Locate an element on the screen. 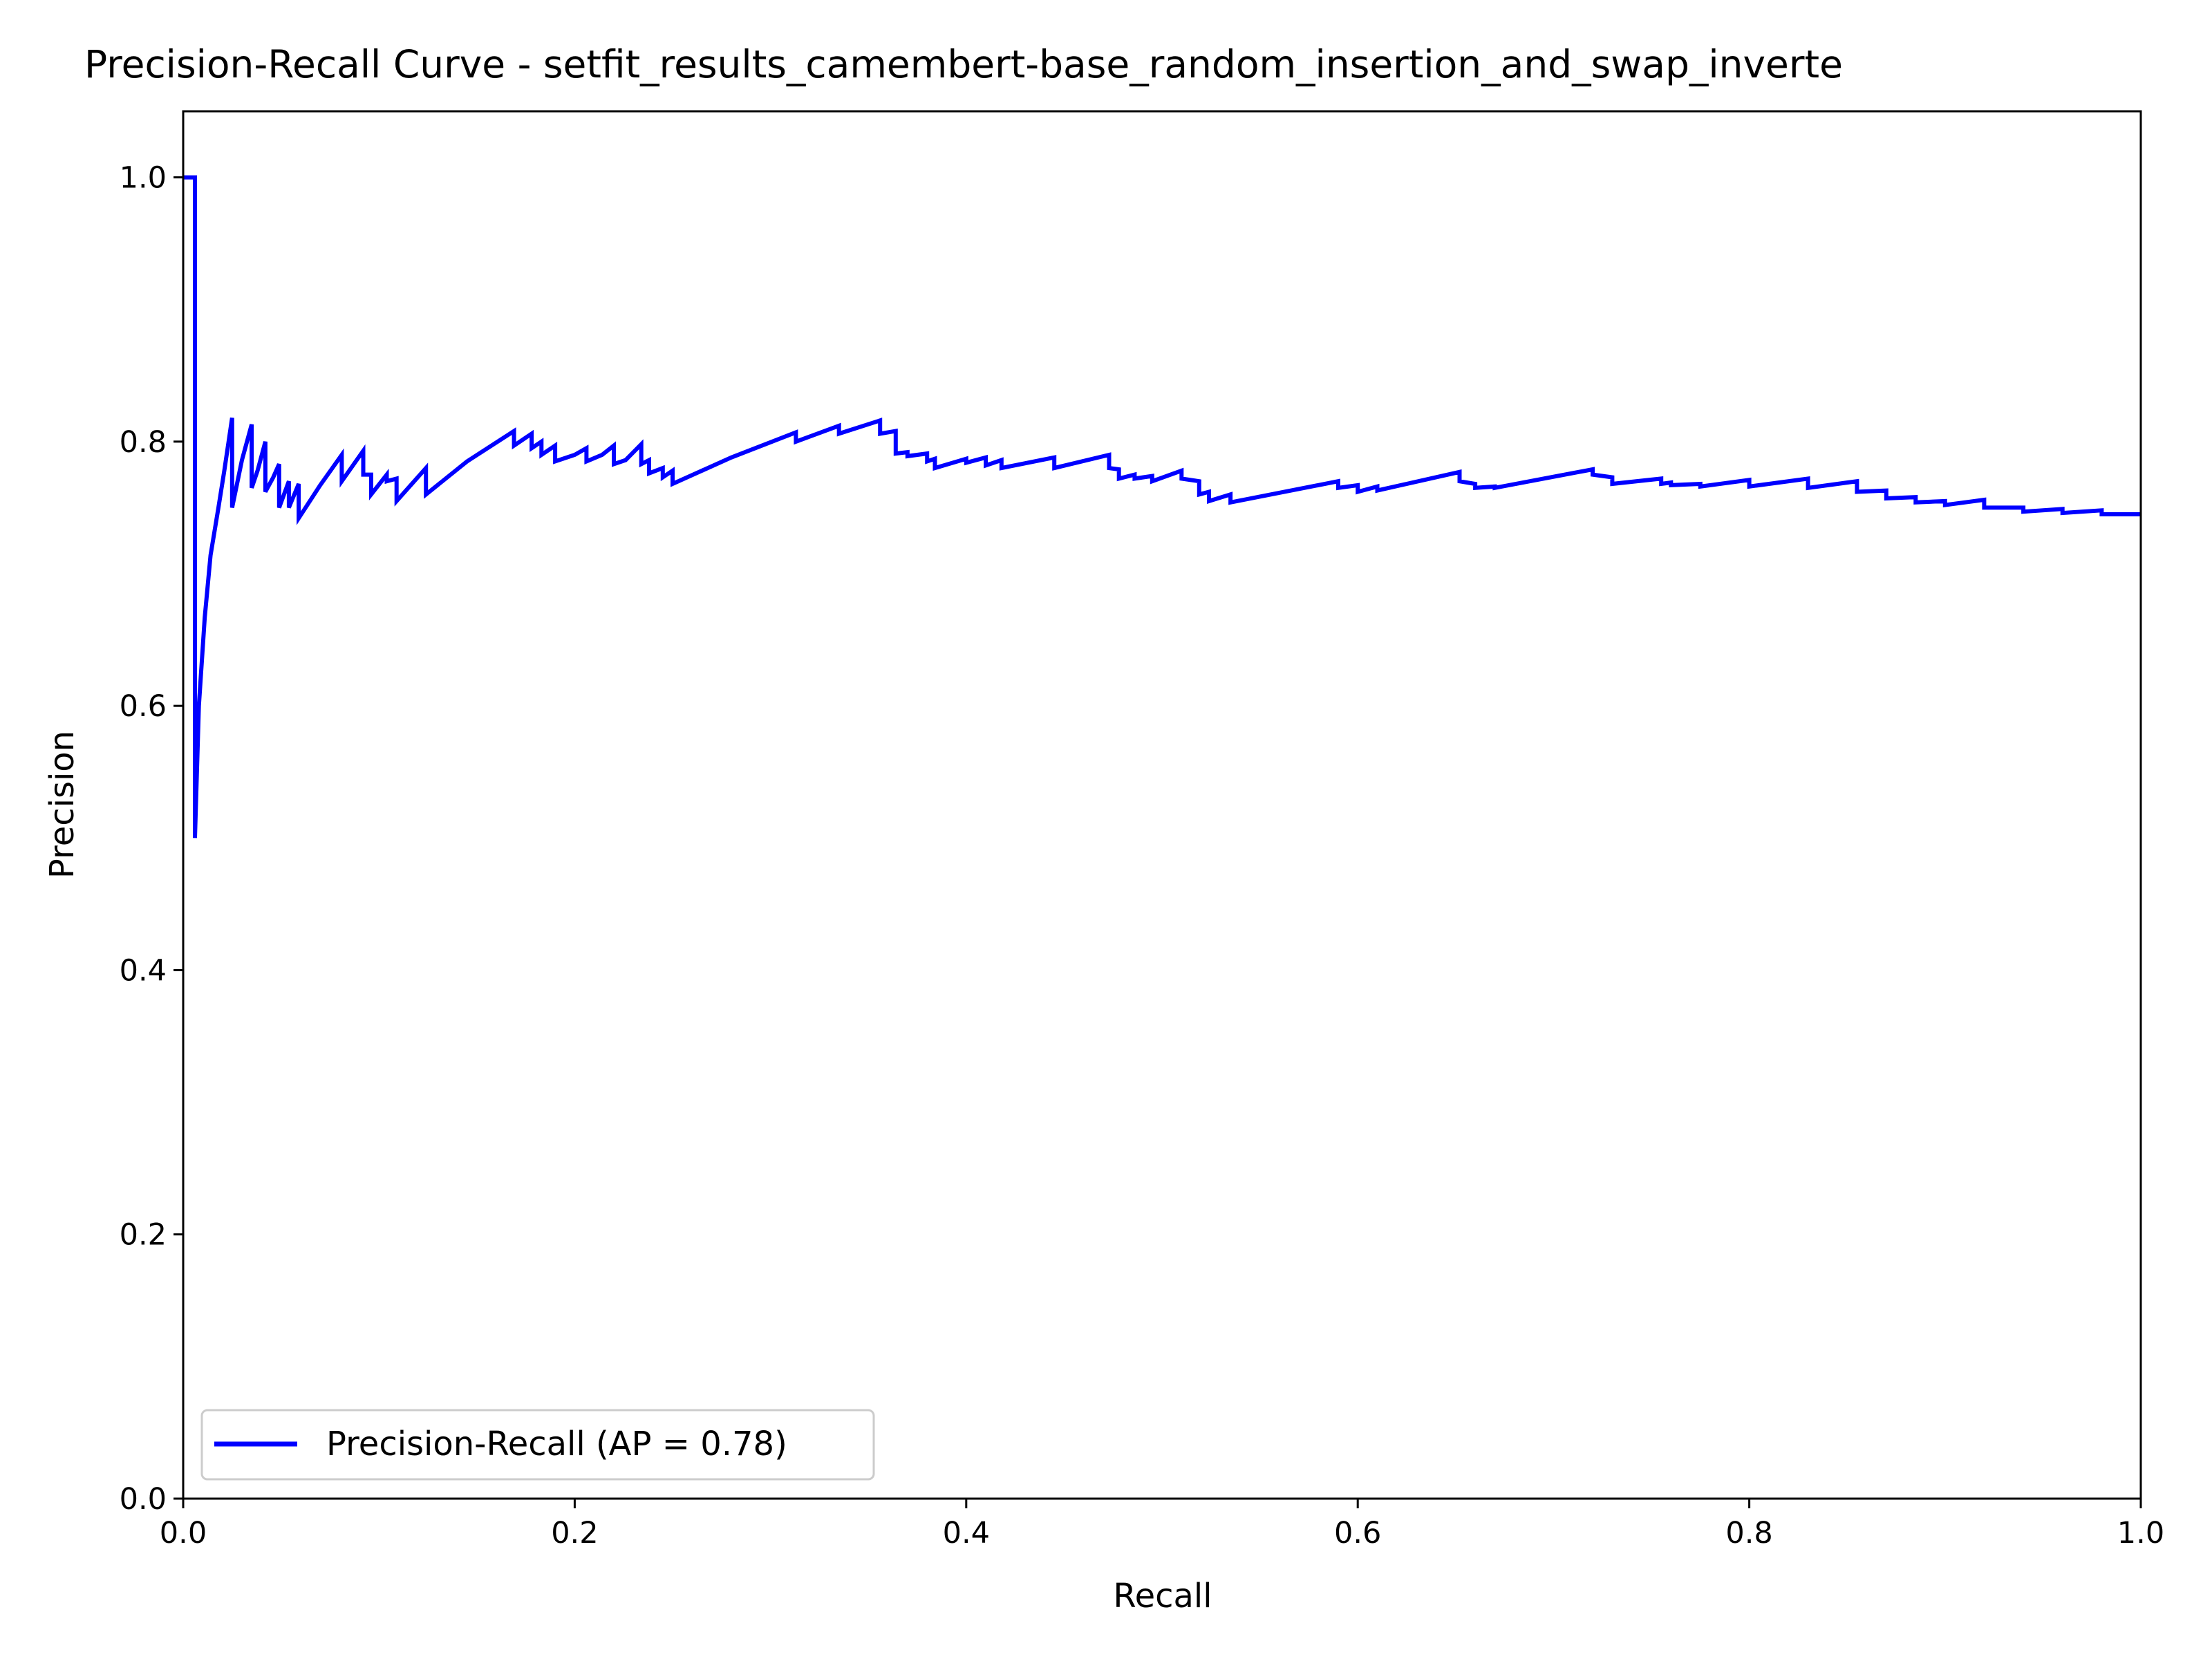 The image size is (2212, 1659). x-tick-label: 0.0 is located at coordinates (184, 1533).